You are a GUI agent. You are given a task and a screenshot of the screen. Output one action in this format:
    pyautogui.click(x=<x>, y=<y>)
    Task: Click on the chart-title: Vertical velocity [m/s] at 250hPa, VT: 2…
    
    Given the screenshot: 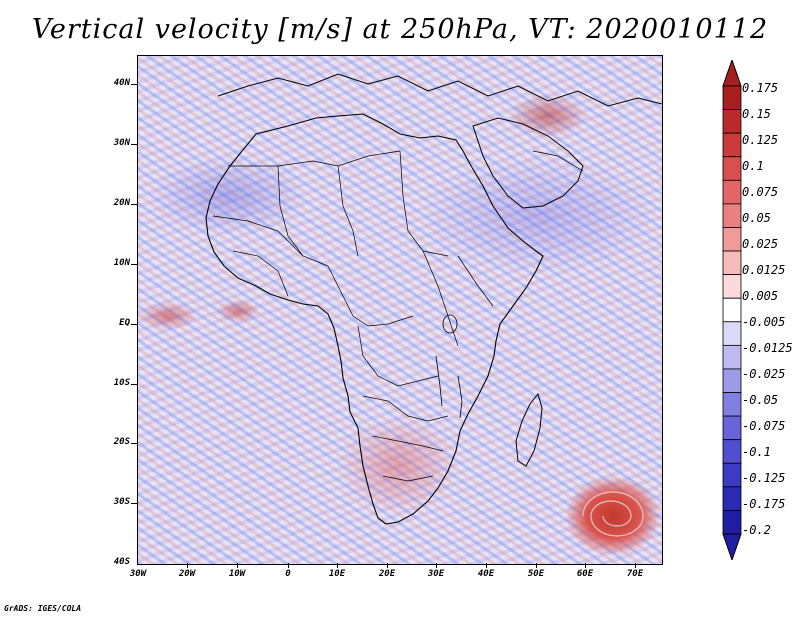 What is the action you would take?
    pyautogui.click(x=400, y=29)
    